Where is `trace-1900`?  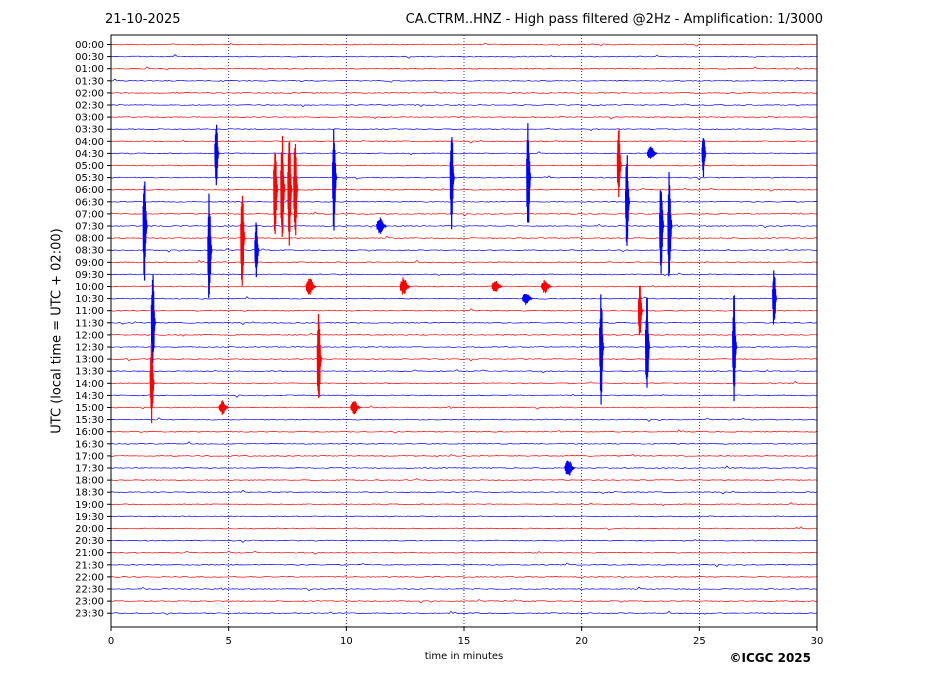
trace-1900 is located at coordinates (464, 504).